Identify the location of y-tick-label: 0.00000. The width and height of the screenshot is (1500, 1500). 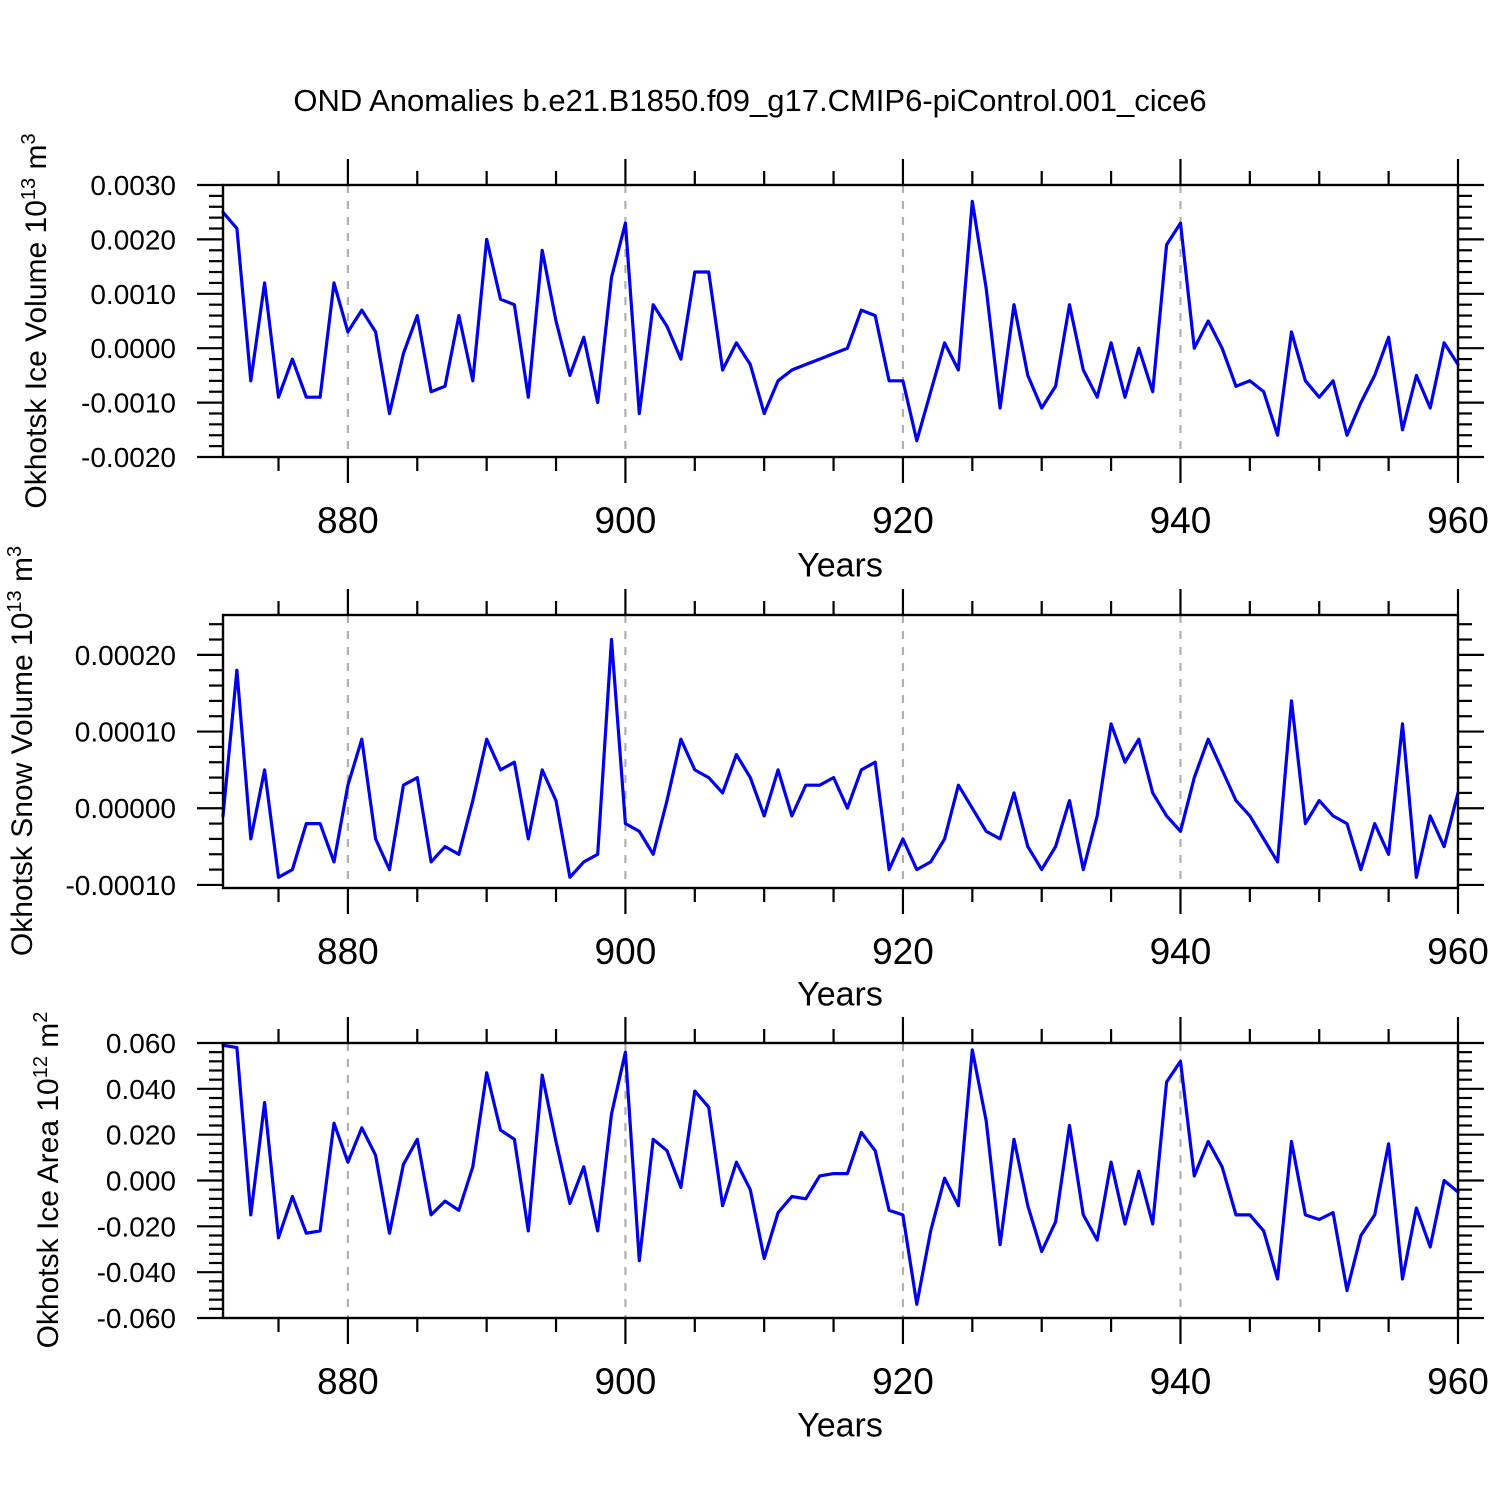
(125, 808).